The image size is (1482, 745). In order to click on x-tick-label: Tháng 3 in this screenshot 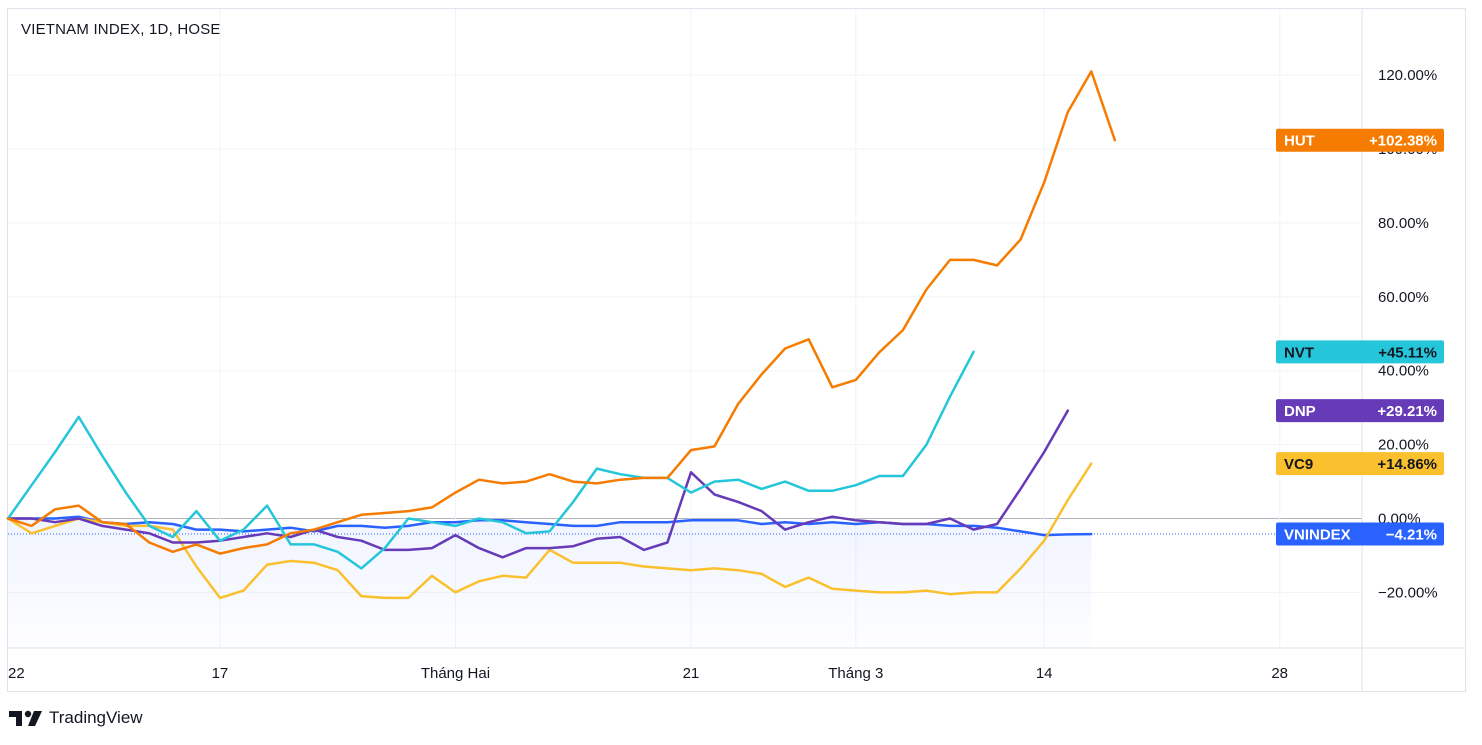, I will do `click(855, 673)`.